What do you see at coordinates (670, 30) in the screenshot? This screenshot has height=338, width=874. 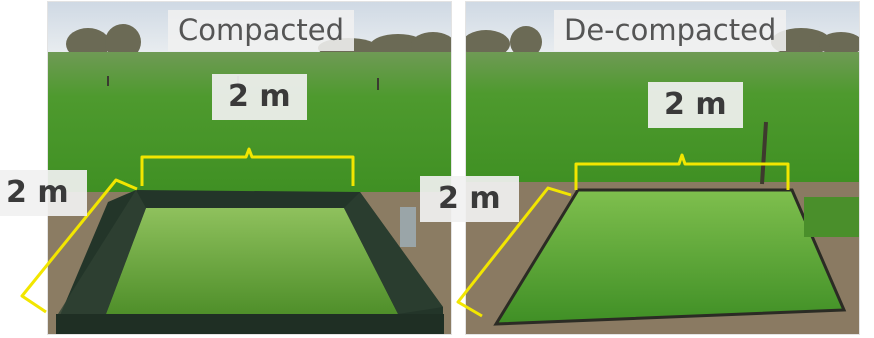 I see `panel-label-decompacted: De-compacted` at bounding box center [670, 30].